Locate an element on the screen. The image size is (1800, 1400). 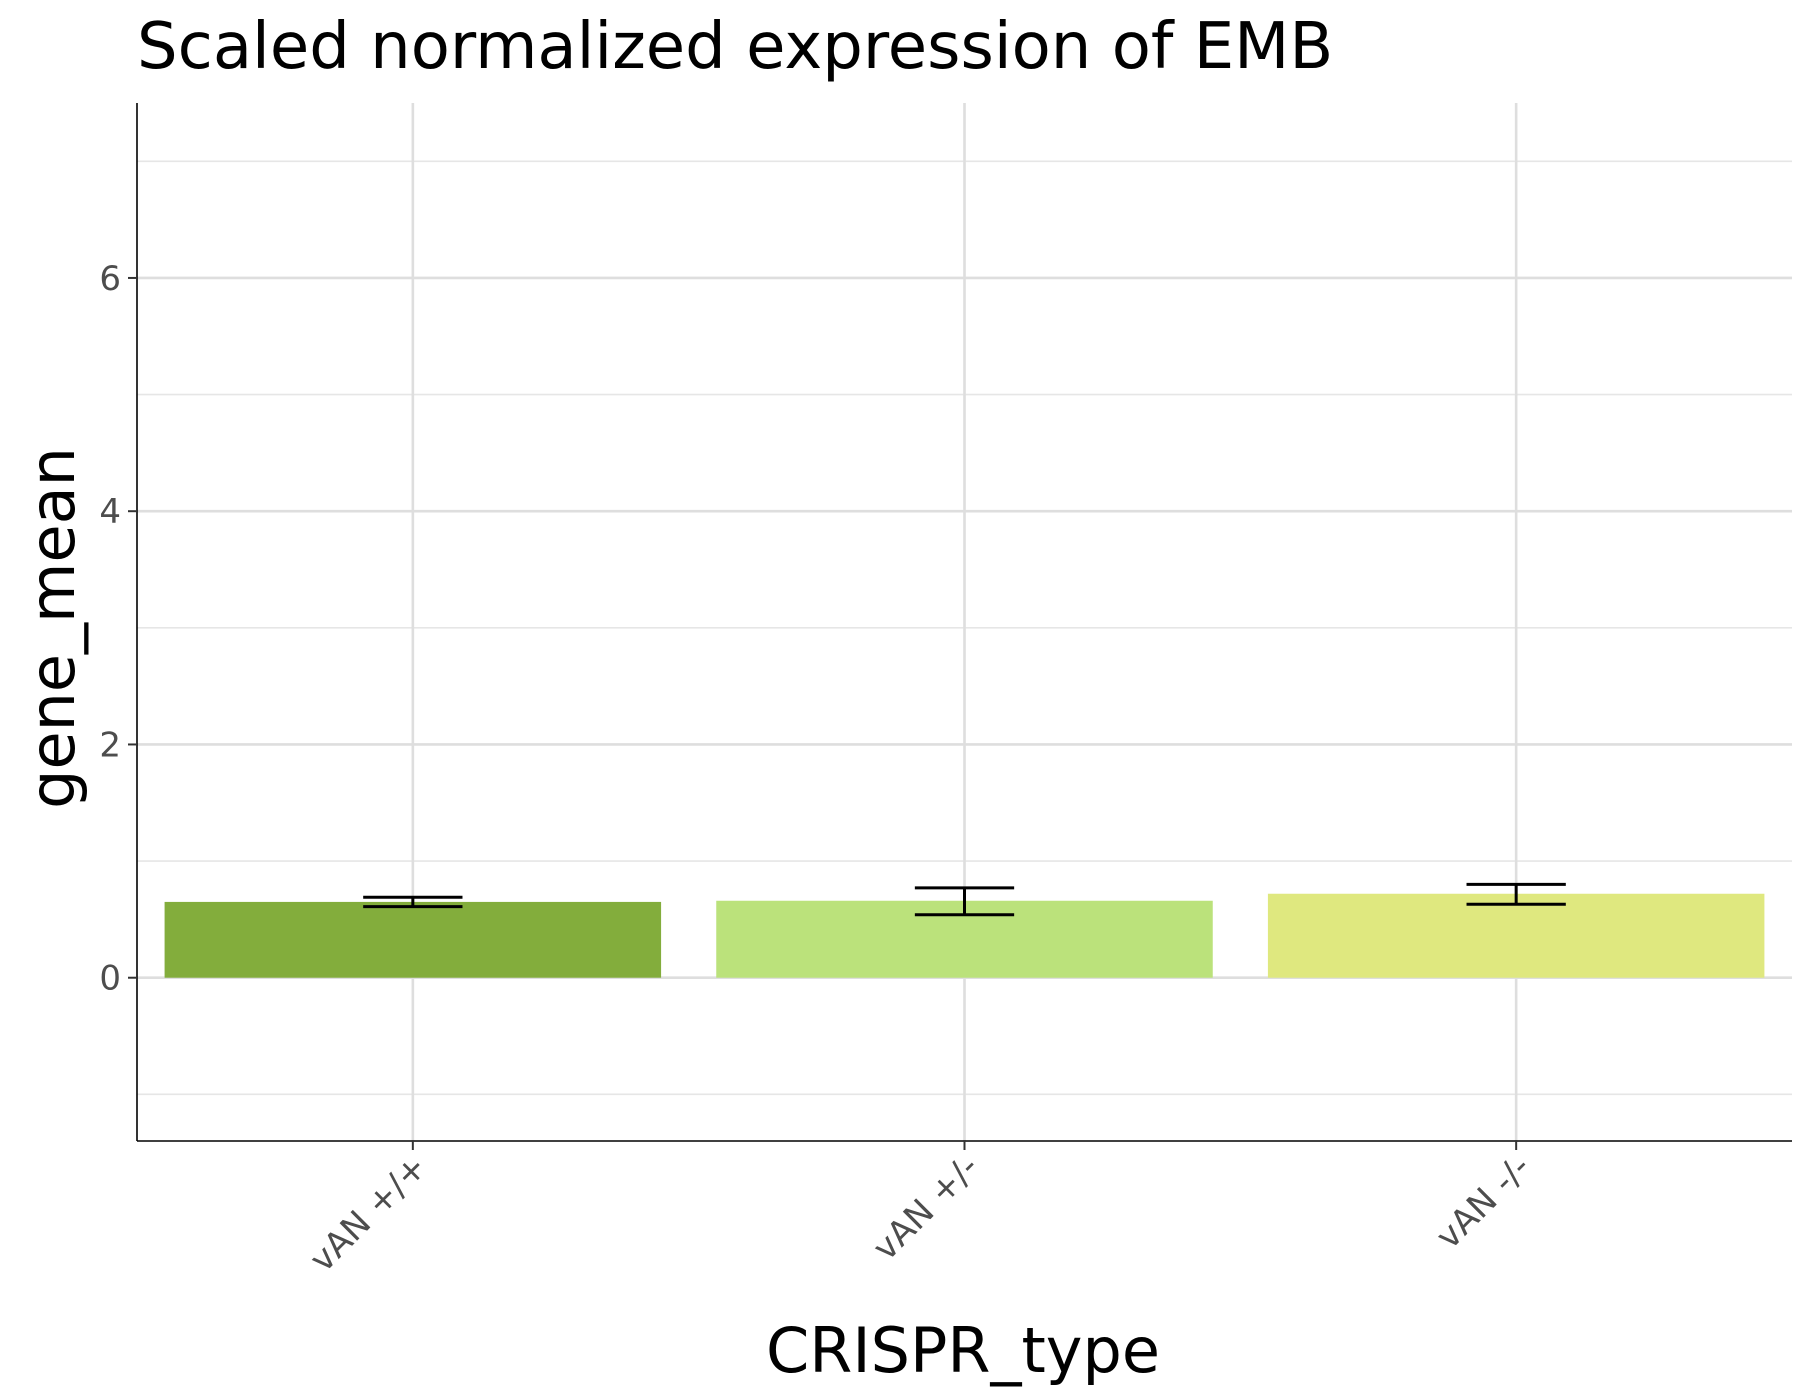
x-axis-ticks: vAN +/+ vAN +/- vAN -/- is located at coordinates (920, 1210).